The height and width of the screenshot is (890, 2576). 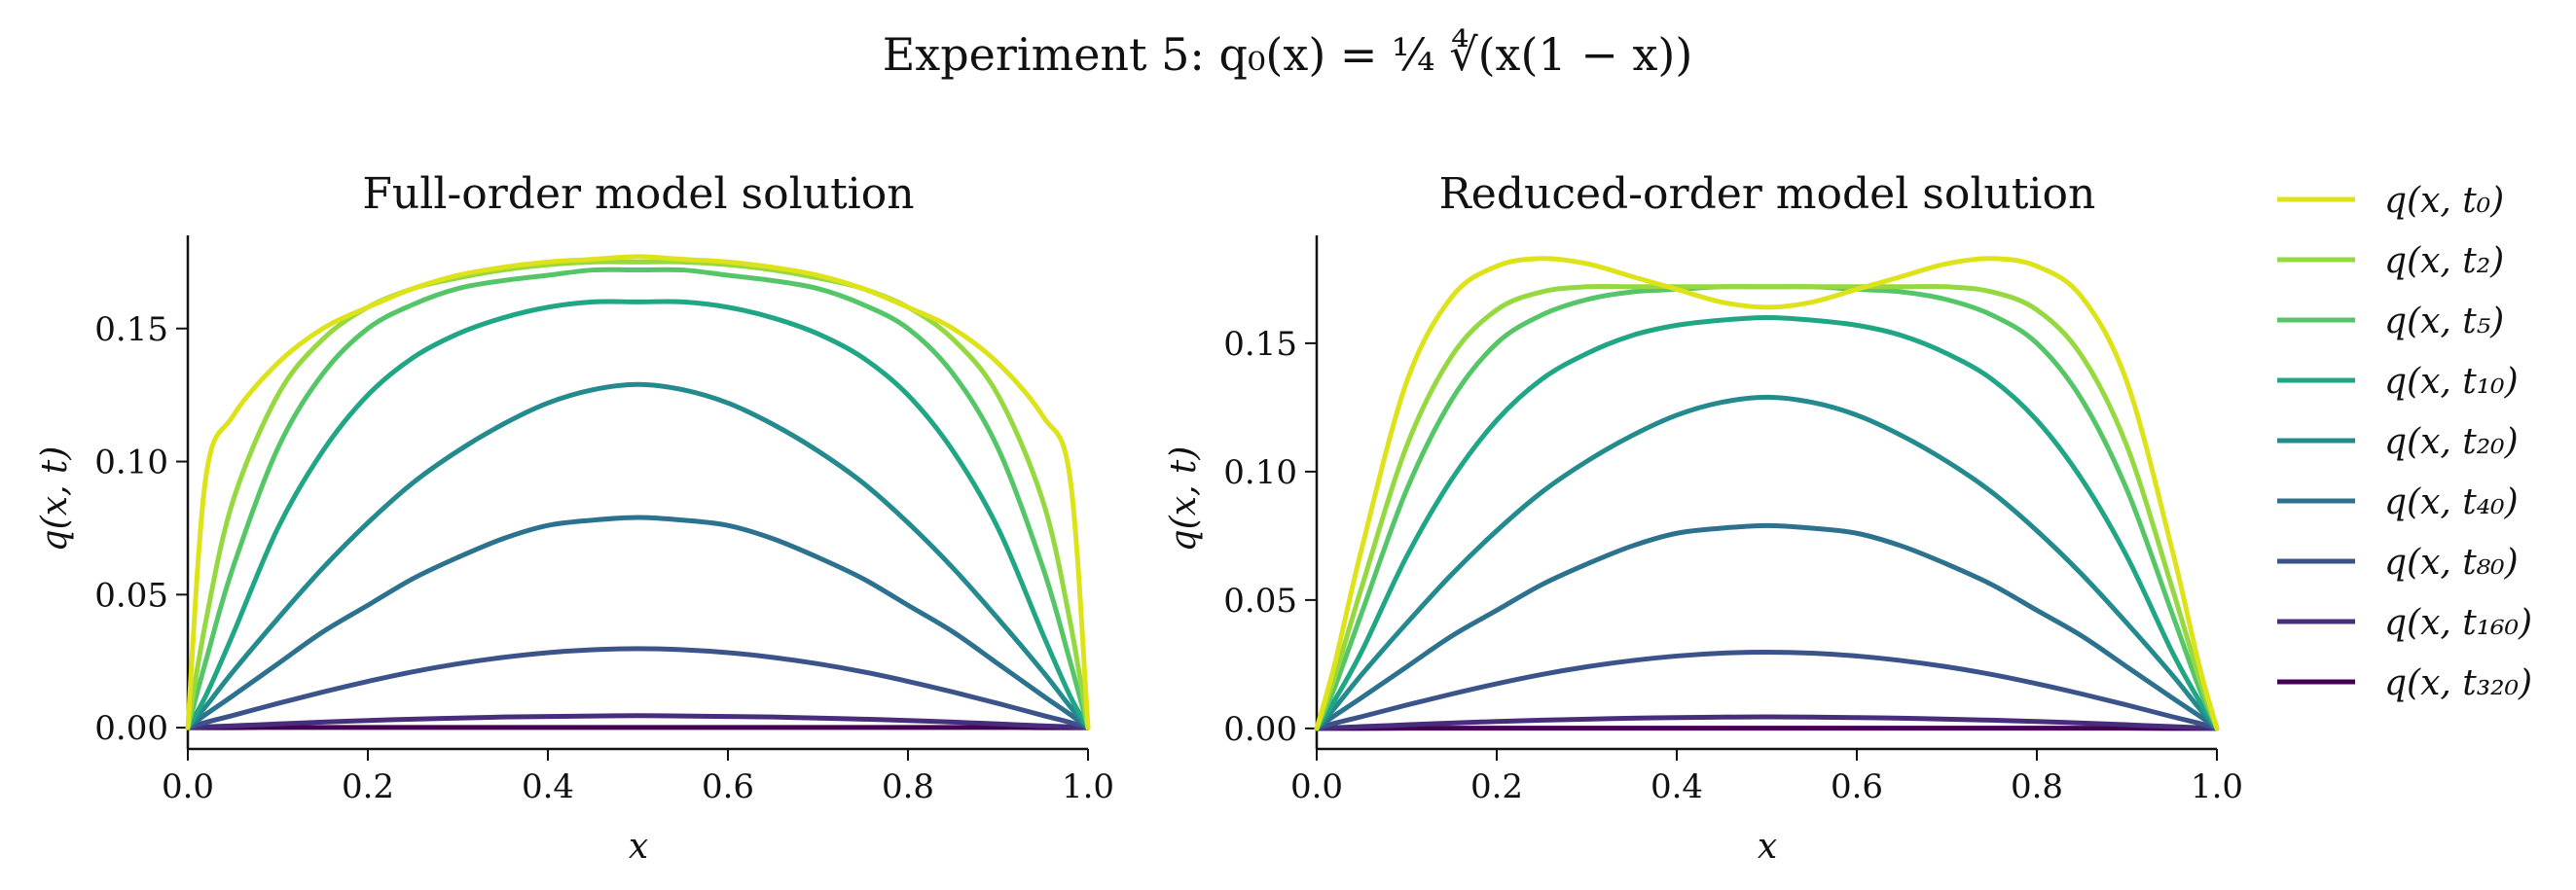 What do you see at coordinates (2451, 442) in the screenshot?
I see `legend-entry: q(x, t₂₀)` at bounding box center [2451, 442].